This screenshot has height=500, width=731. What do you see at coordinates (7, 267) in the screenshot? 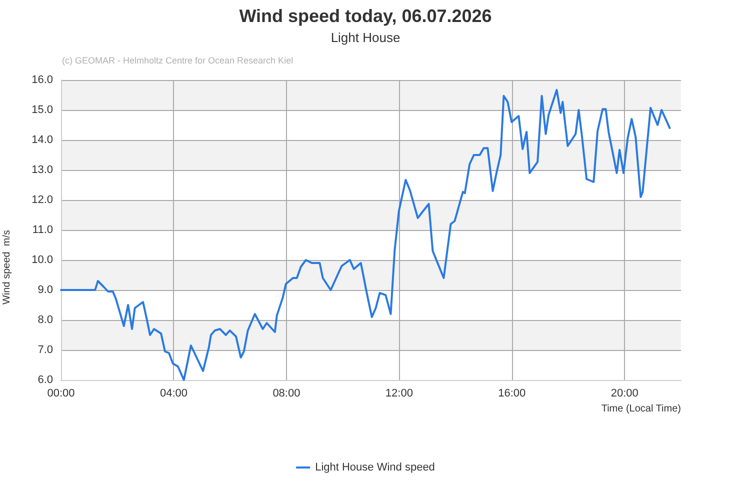
I see `y-axis-title: Wind speed m/s` at bounding box center [7, 267].